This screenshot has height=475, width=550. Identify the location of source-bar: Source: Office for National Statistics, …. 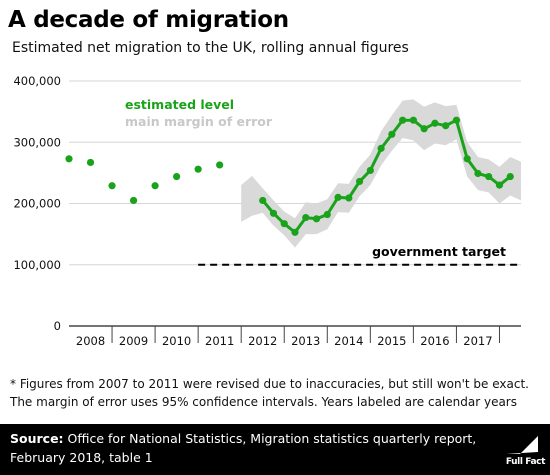
(275, 449).